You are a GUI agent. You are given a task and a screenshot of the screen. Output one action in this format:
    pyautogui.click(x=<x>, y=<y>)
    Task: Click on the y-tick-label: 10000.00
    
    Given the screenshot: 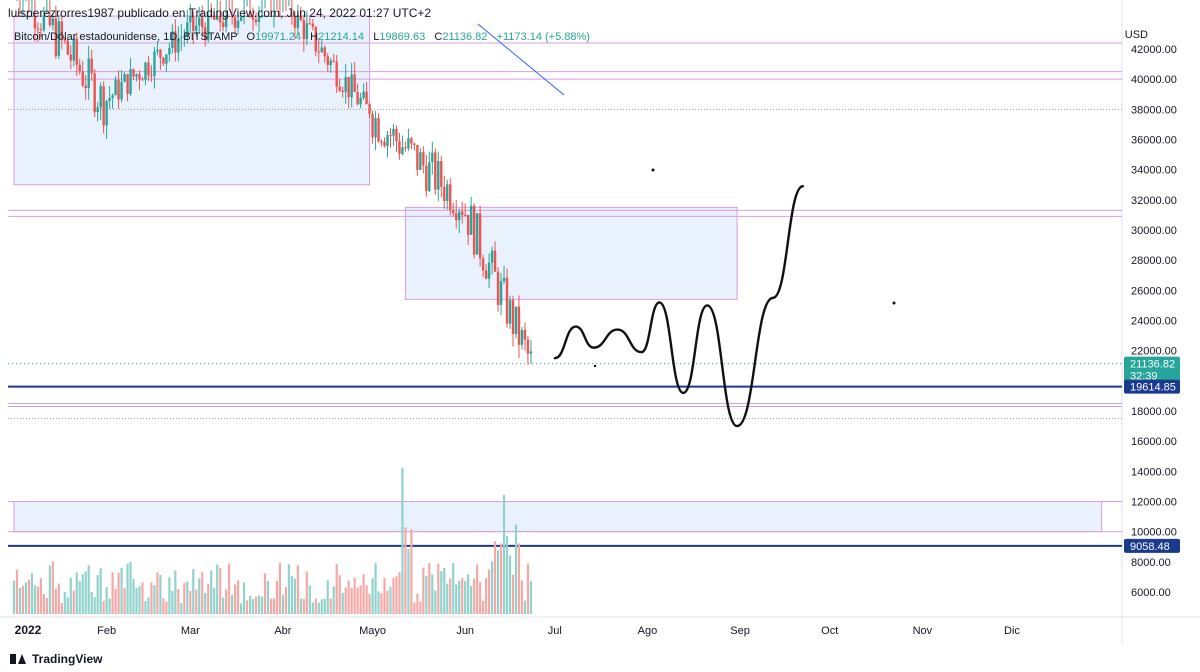 What is the action you would take?
    pyautogui.click(x=1154, y=533)
    